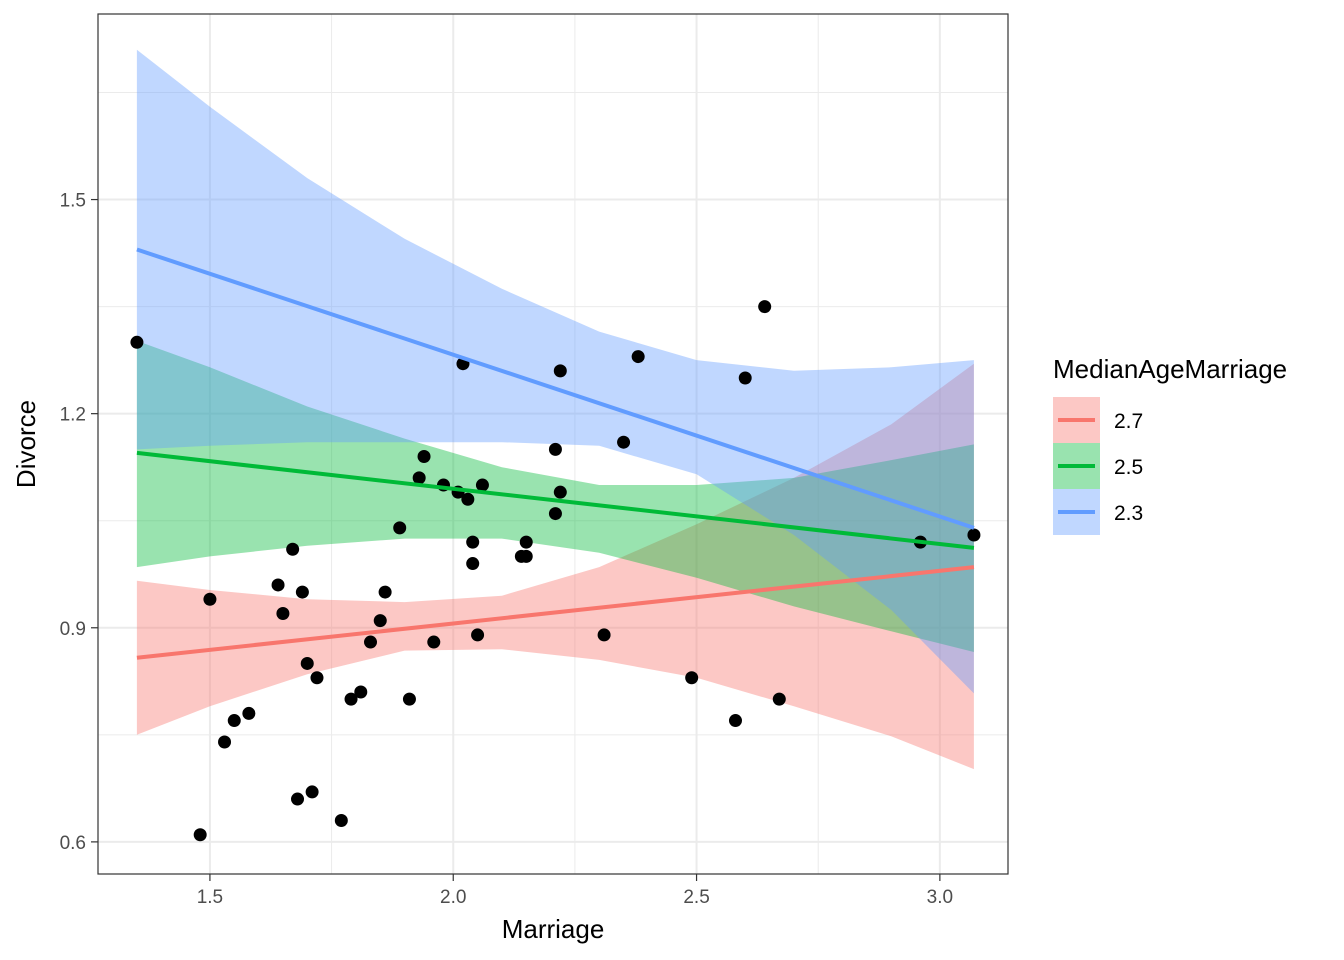 This screenshot has height=960, width=1344. What do you see at coordinates (1170, 444) in the screenshot?
I see `legend: MedianAgeMarriage 2.7 2.5 2.3` at bounding box center [1170, 444].